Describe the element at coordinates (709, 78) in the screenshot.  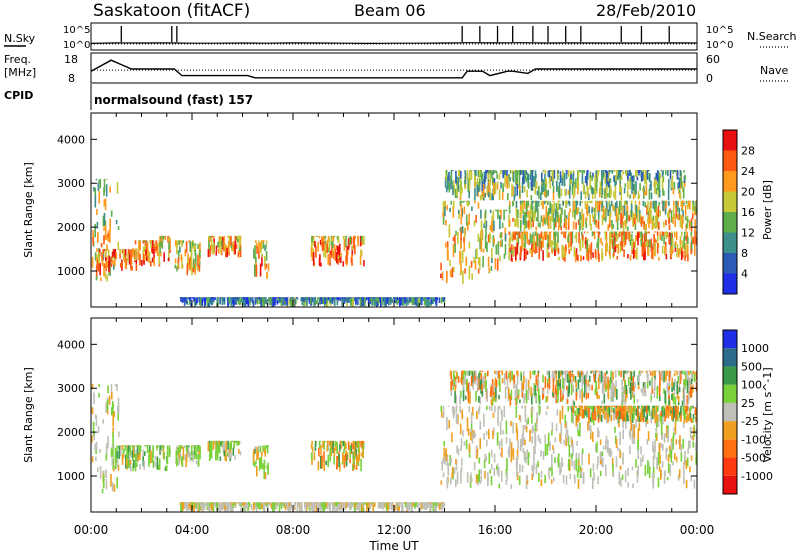
I see `freq-tick-bottom-right: 0` at that location.